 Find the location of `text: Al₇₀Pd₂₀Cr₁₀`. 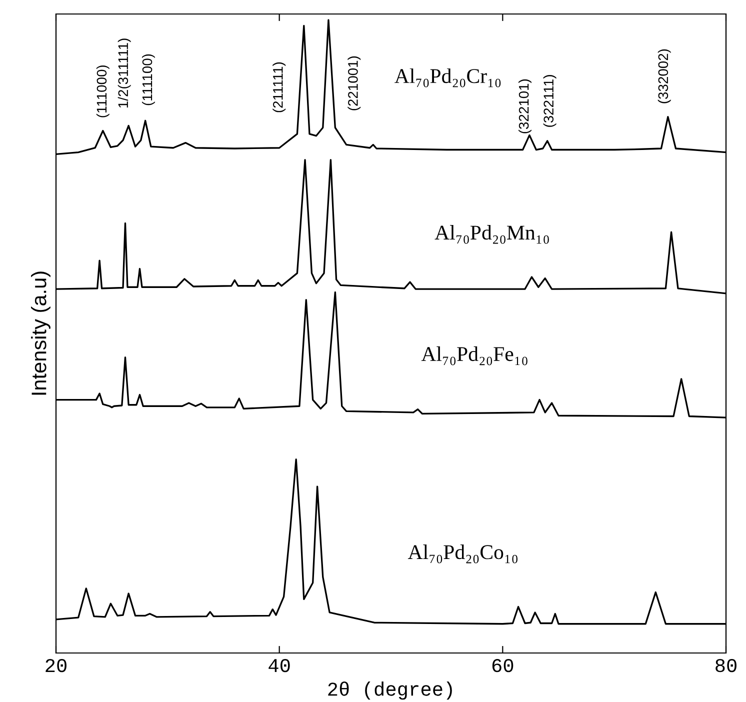

text: Al₇₀Pd₂₀Cr₁₀ is located at coordinates (447, 78).